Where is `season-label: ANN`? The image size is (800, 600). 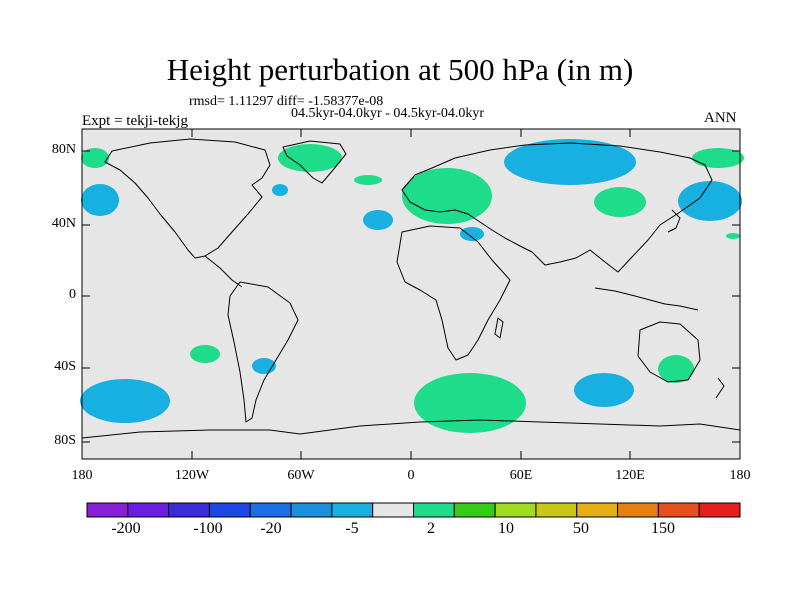
season-label: ANN is located at coordinates (720, 118).